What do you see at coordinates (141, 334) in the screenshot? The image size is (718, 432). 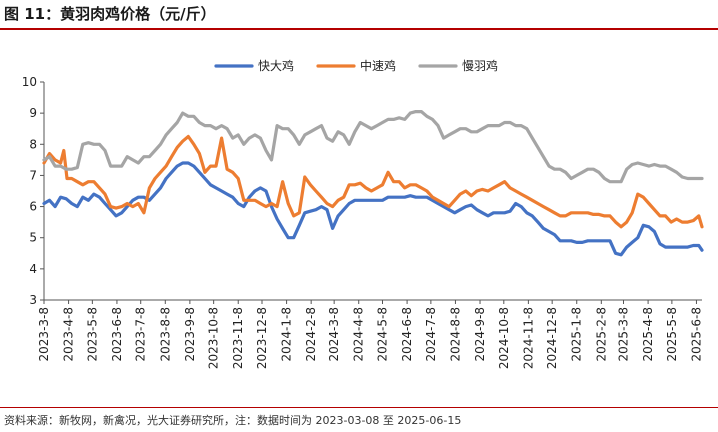 I see `x-tick-label: 2023-7-8` at bounding box center [141, 334].